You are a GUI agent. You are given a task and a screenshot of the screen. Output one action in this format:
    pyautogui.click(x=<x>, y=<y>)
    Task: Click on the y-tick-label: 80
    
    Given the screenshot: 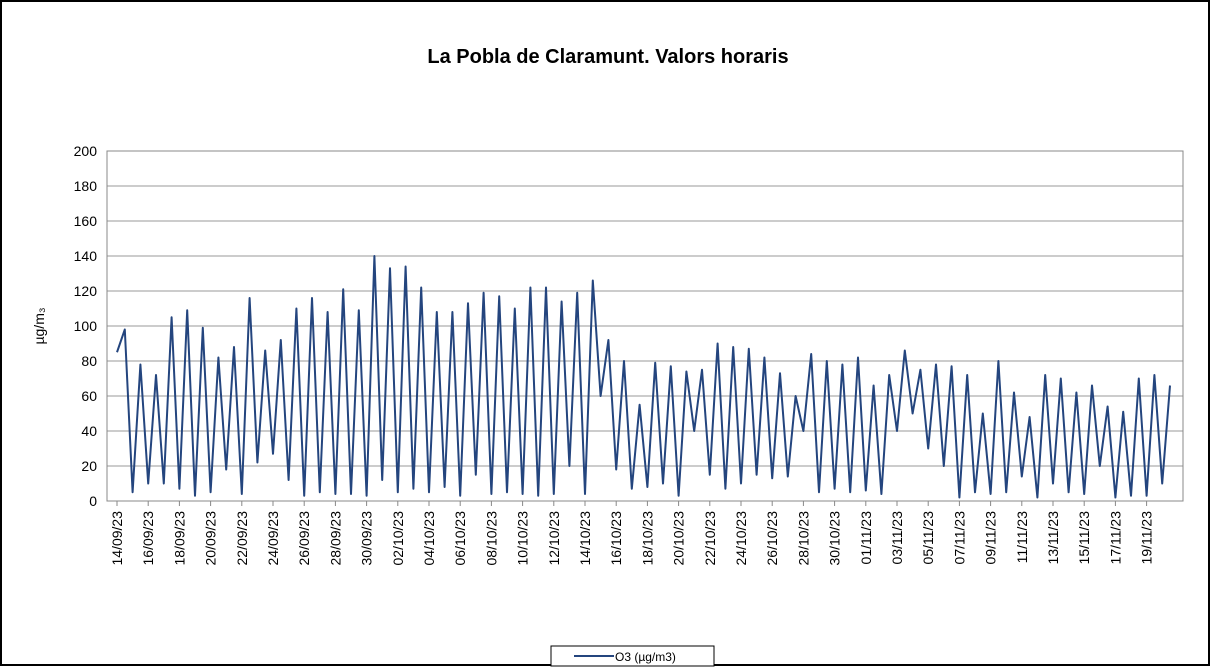 What is the action you would take?
    pyautogui.click(x=89, y=361)
    